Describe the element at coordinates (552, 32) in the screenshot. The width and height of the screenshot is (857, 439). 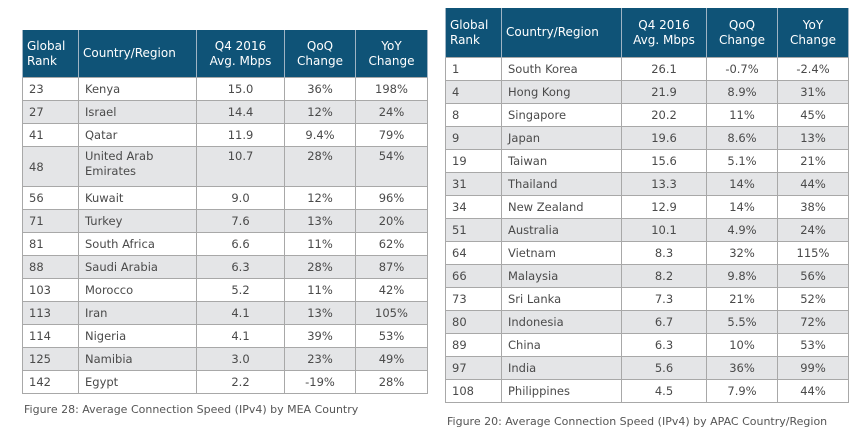
I see `header-text-line: Country/Region` at that location.